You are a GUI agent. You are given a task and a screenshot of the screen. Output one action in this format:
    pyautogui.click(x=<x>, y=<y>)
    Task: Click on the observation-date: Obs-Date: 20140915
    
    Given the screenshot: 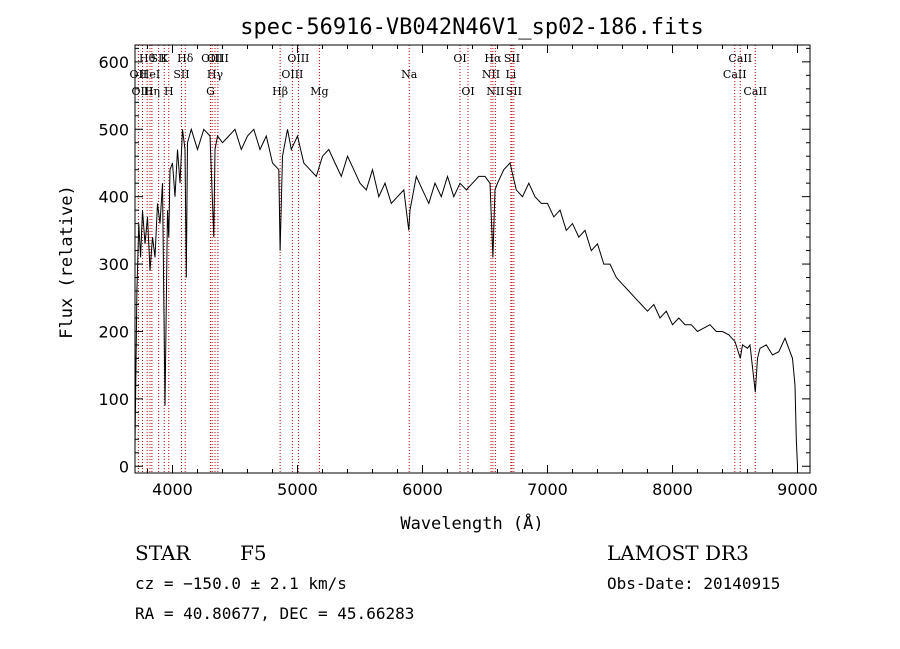 What is the action you would take?
    pyautogui.click(x=693, y=583)
    